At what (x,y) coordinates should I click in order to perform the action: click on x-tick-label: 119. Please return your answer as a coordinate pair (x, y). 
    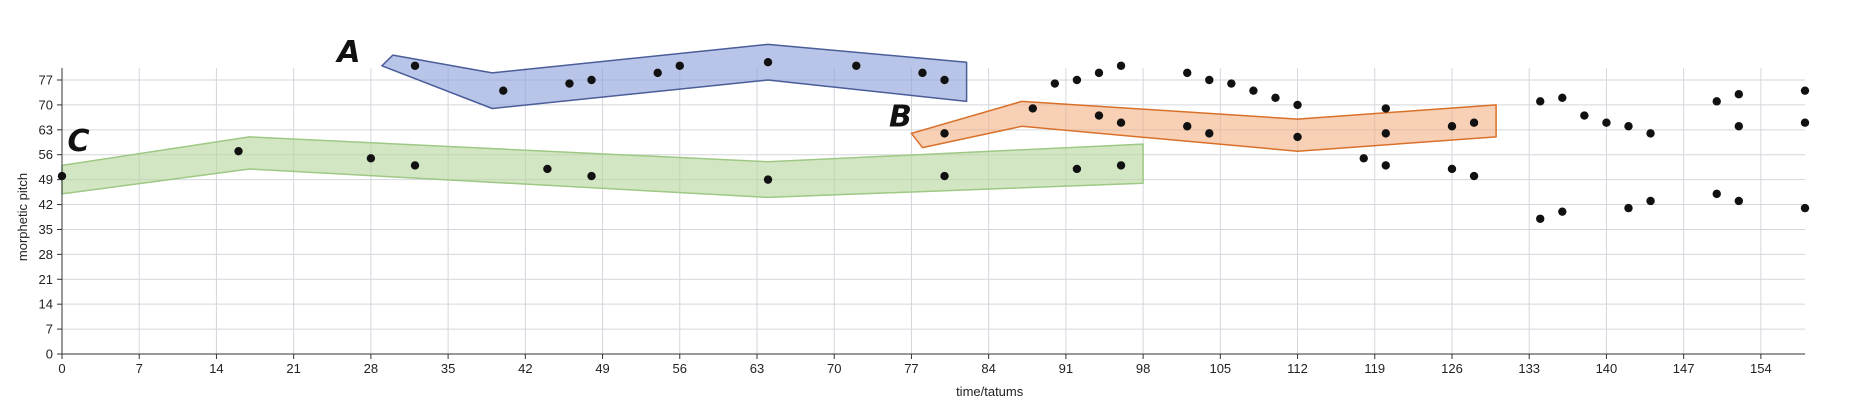
    Looking at the image, I should click on (1374, 368).